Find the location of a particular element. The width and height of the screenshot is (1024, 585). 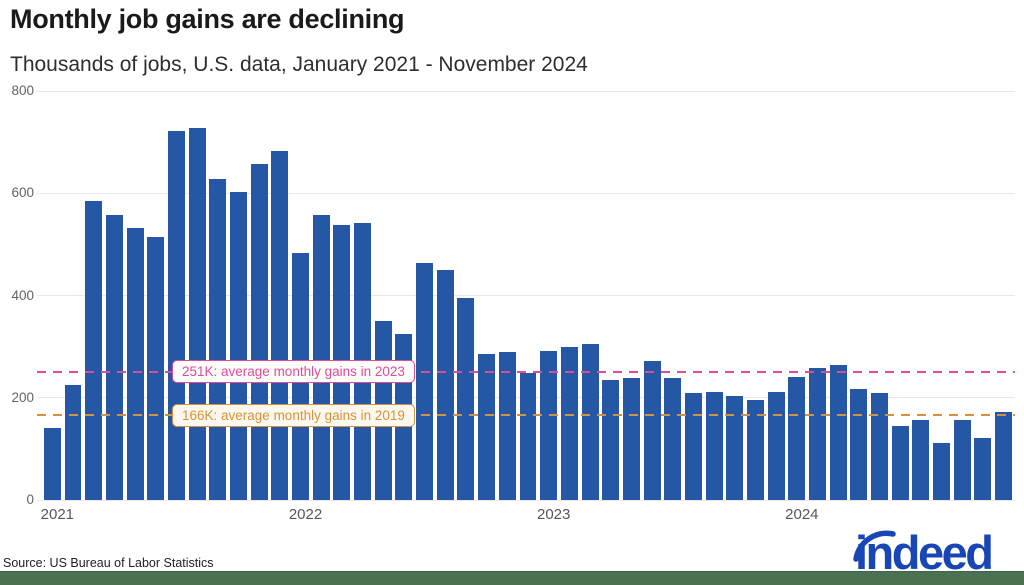

x-axis-tick-label: 2022 is located at coordinates (305, 514).